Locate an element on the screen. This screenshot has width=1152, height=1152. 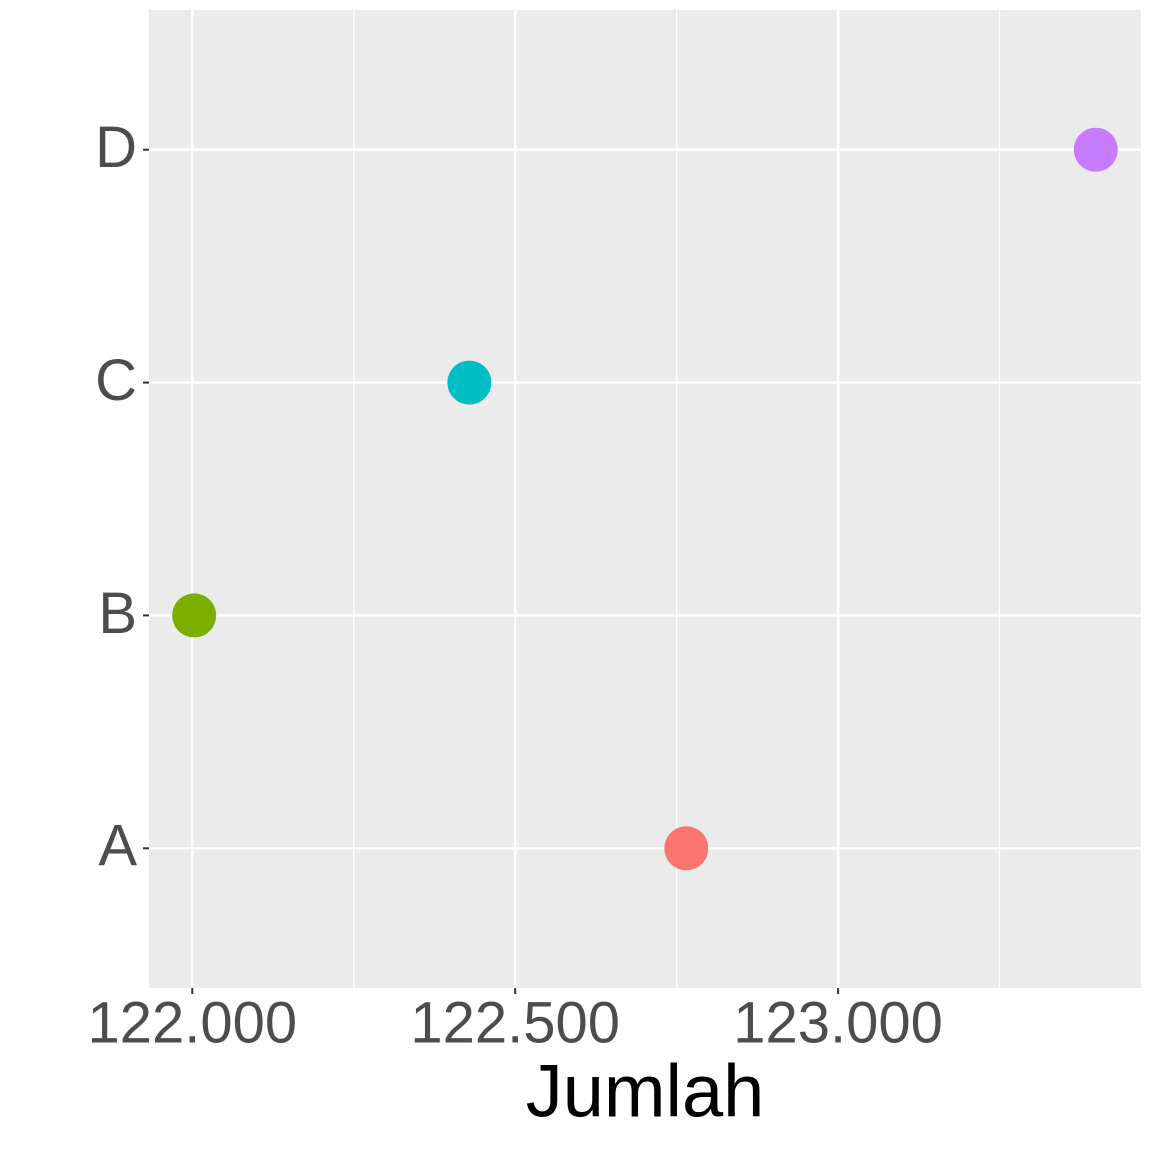
y-tick-label: B is located at coordinates (117, 613).